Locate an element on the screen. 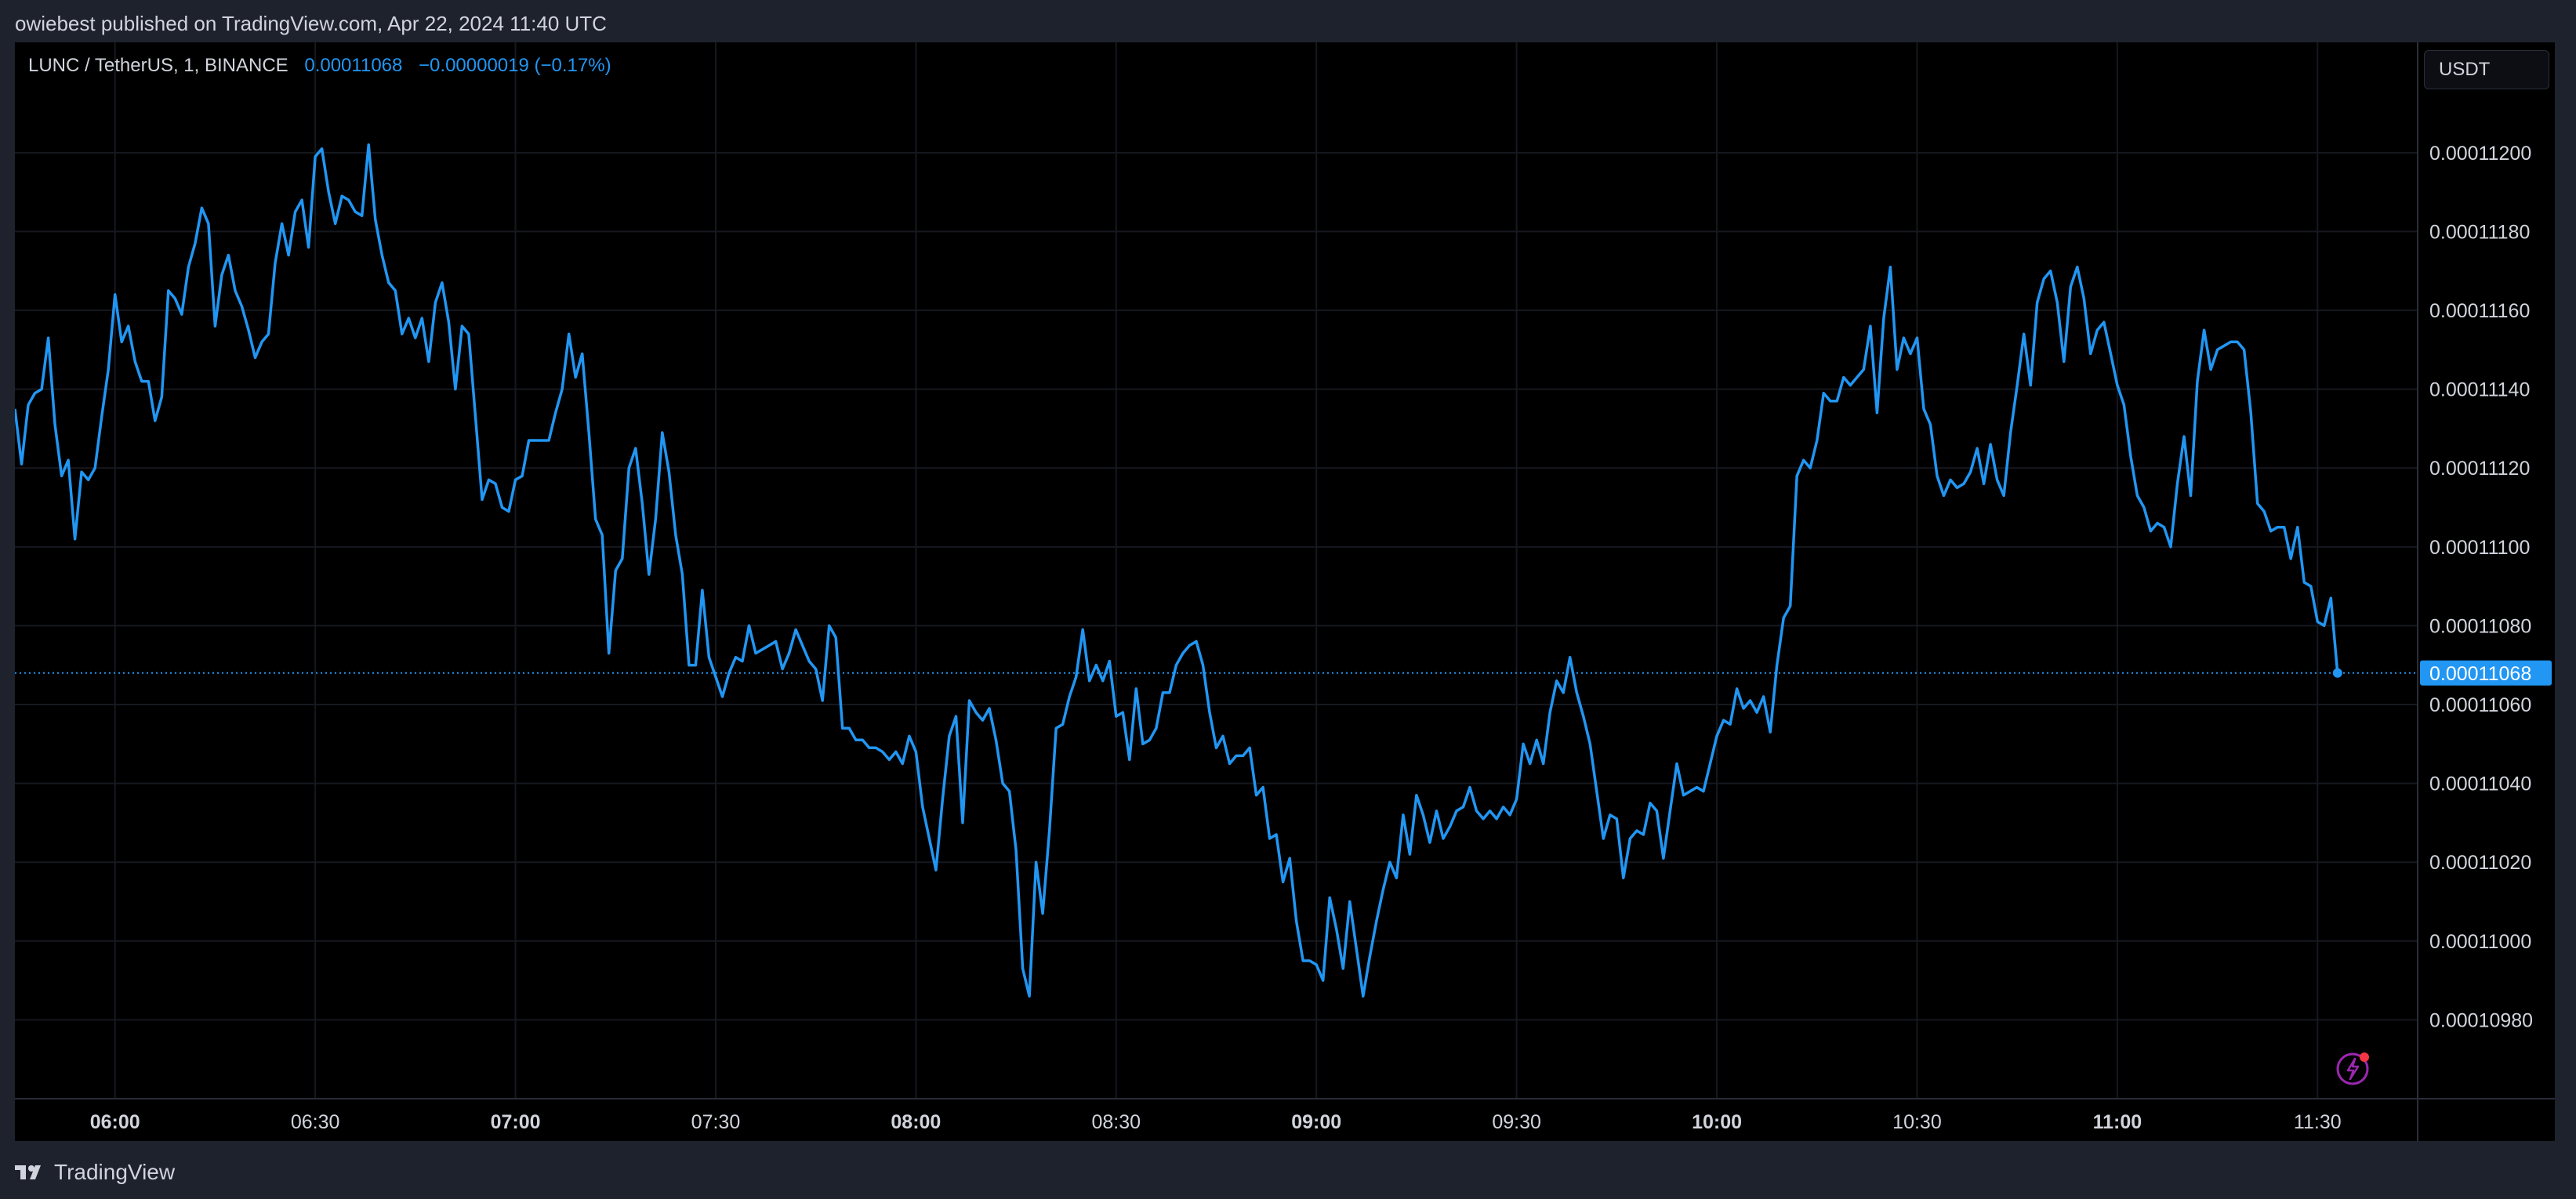 The width and height of the screenshot is (2576, 1199). x-tick-label: 06:00 is located at coordinates (115, 1122).